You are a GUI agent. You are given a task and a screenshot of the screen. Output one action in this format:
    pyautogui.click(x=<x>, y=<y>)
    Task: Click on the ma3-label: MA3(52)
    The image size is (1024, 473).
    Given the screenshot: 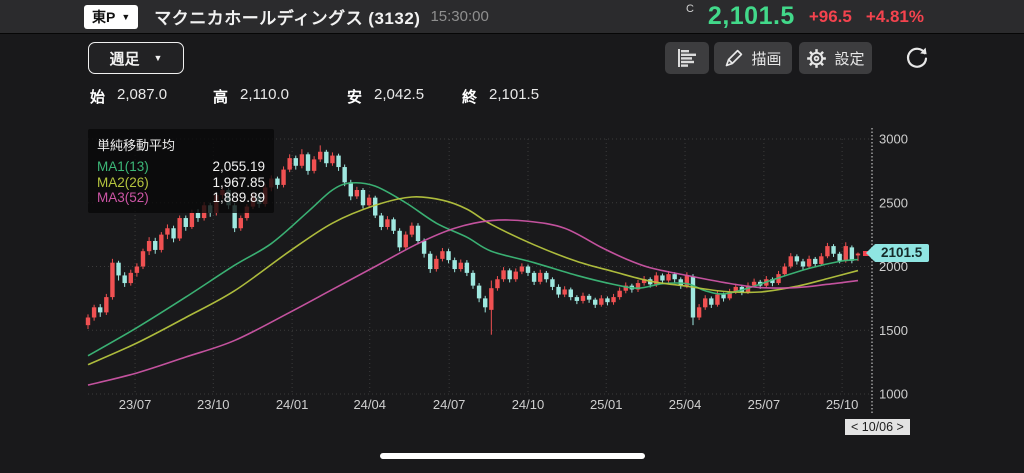 What is the action you would take?
    pyautogui.click(x=123, y=197)
    